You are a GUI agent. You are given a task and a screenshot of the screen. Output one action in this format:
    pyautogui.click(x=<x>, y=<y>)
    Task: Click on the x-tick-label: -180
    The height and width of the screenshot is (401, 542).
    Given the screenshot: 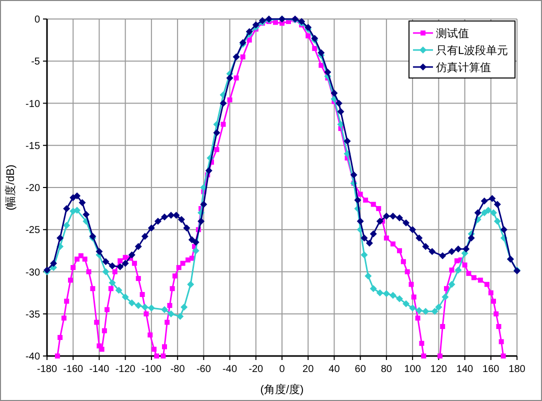 What is the action you would take?
    pyautogui.click(x=47, y=369)
    